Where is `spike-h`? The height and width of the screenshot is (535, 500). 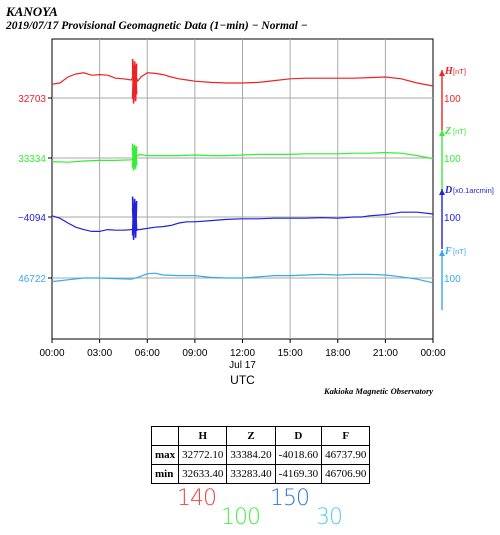
spike-h is located at coordinates (134, 81).